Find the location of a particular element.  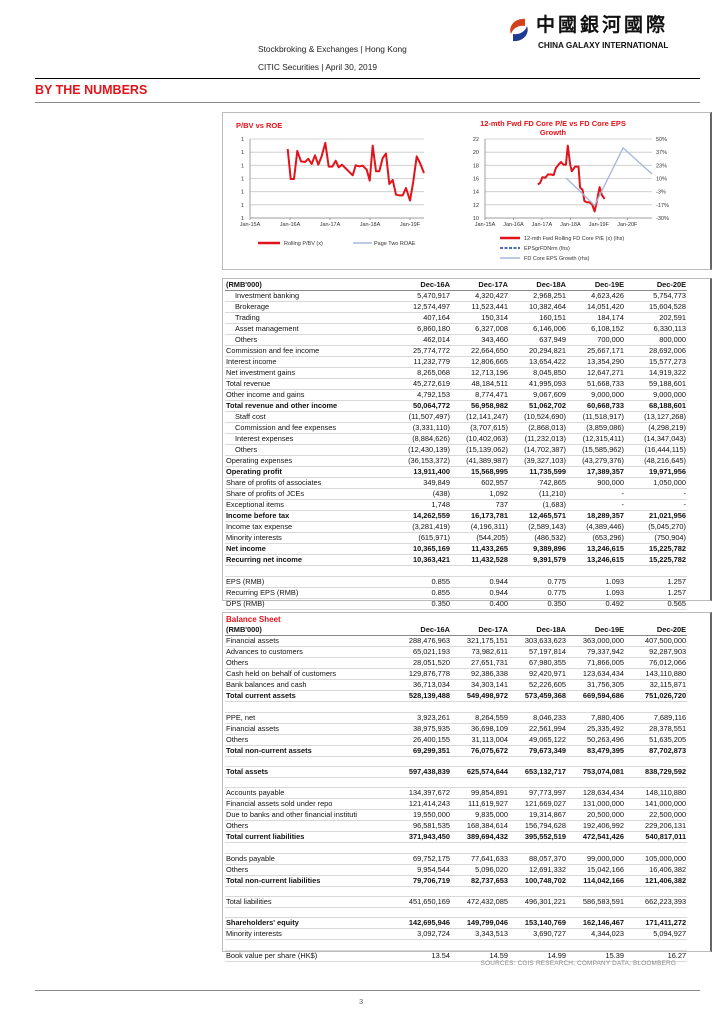

cell-value: 13,654,422 is located at coordinates (538, 362).